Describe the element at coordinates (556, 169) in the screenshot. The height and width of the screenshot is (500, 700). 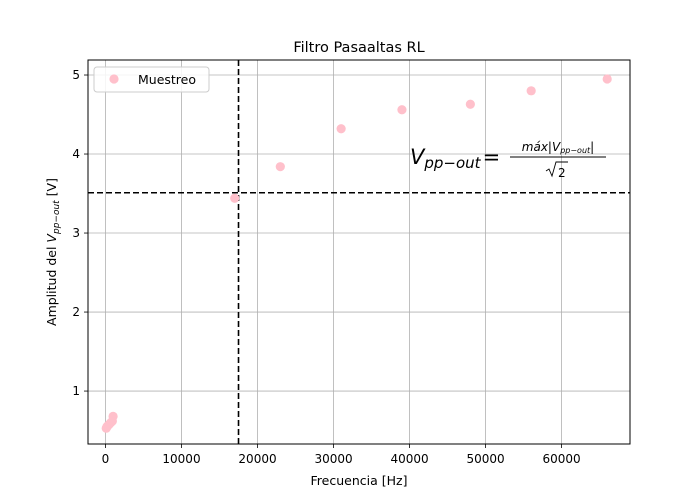
I see `formula-sqrt-sign` at that location.